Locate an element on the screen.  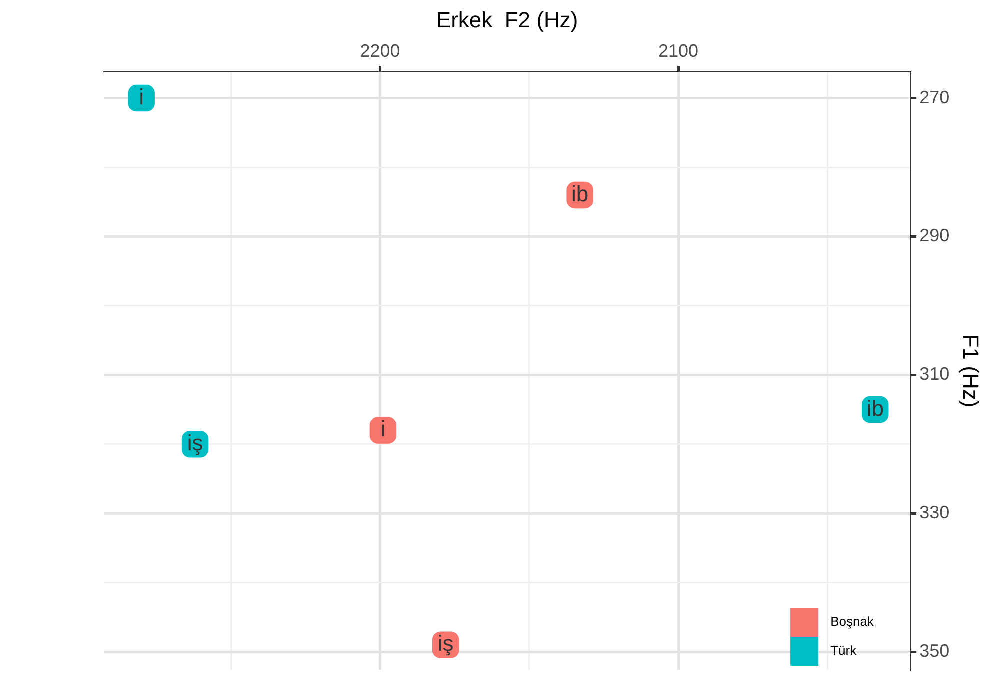
legend-label: Türk is located at coordinates (844, 650).